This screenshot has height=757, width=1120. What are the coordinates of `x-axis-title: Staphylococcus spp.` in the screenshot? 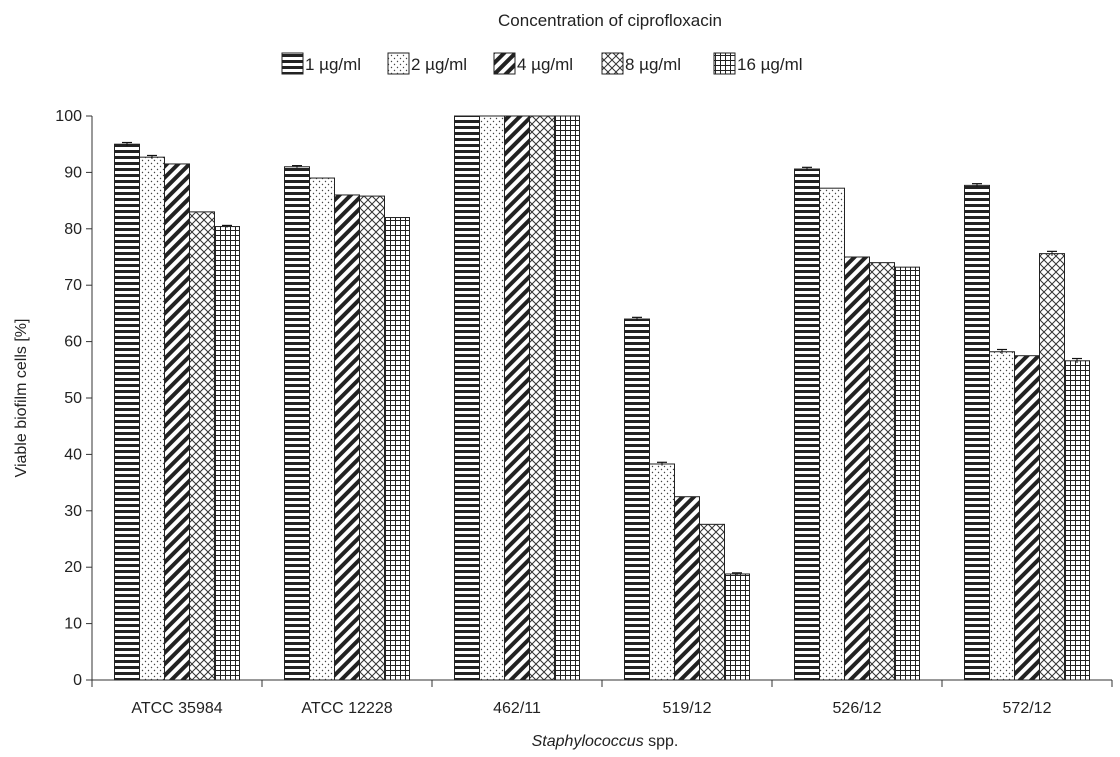 It's located at (605, 741).